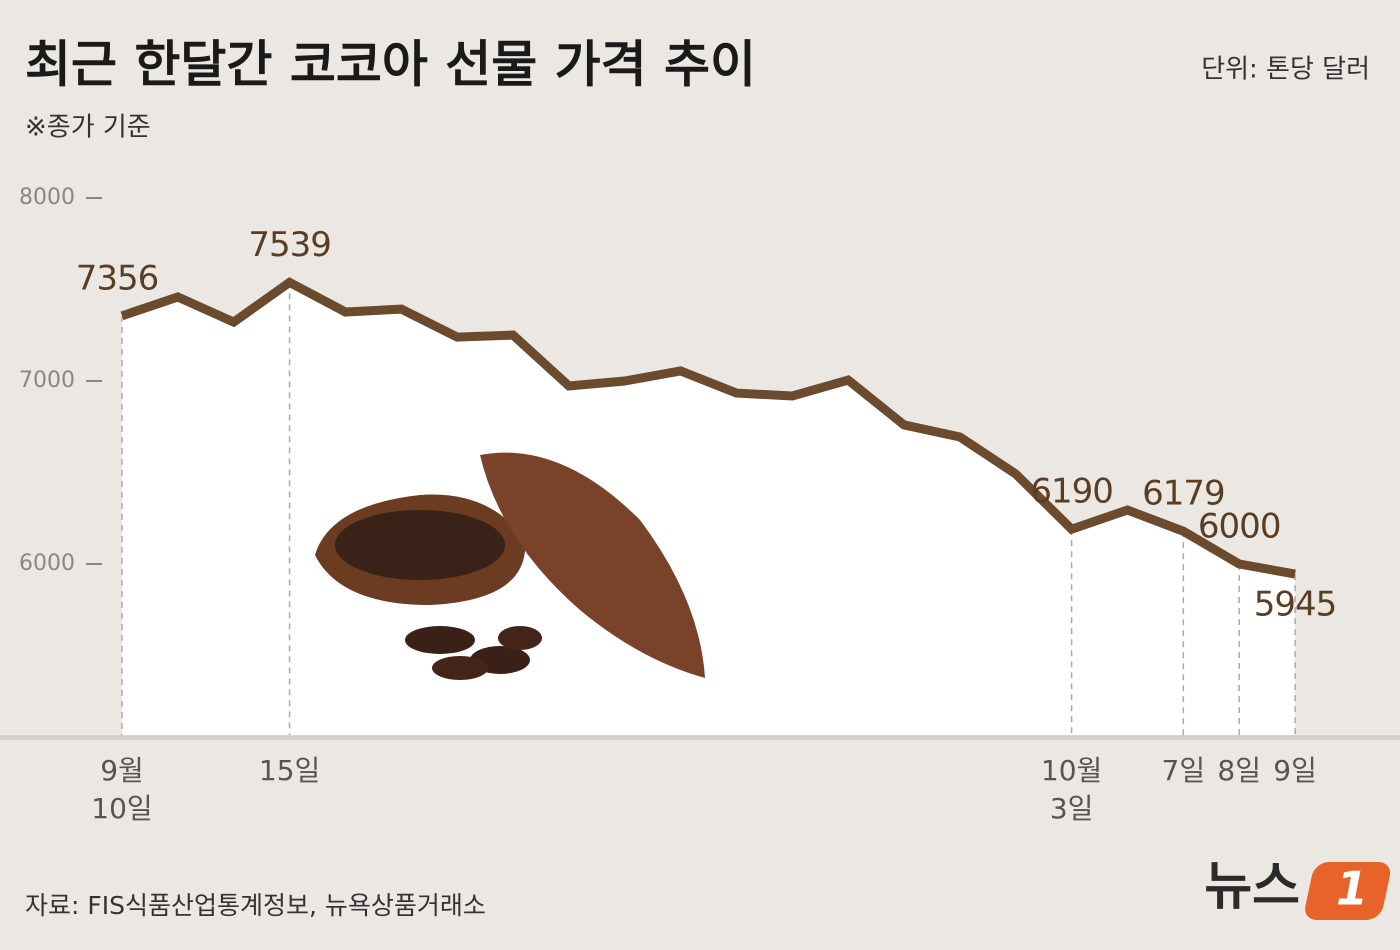 The image size is (1400, 950). I want to click on y-tick-label: 7000, so click(47, 380).